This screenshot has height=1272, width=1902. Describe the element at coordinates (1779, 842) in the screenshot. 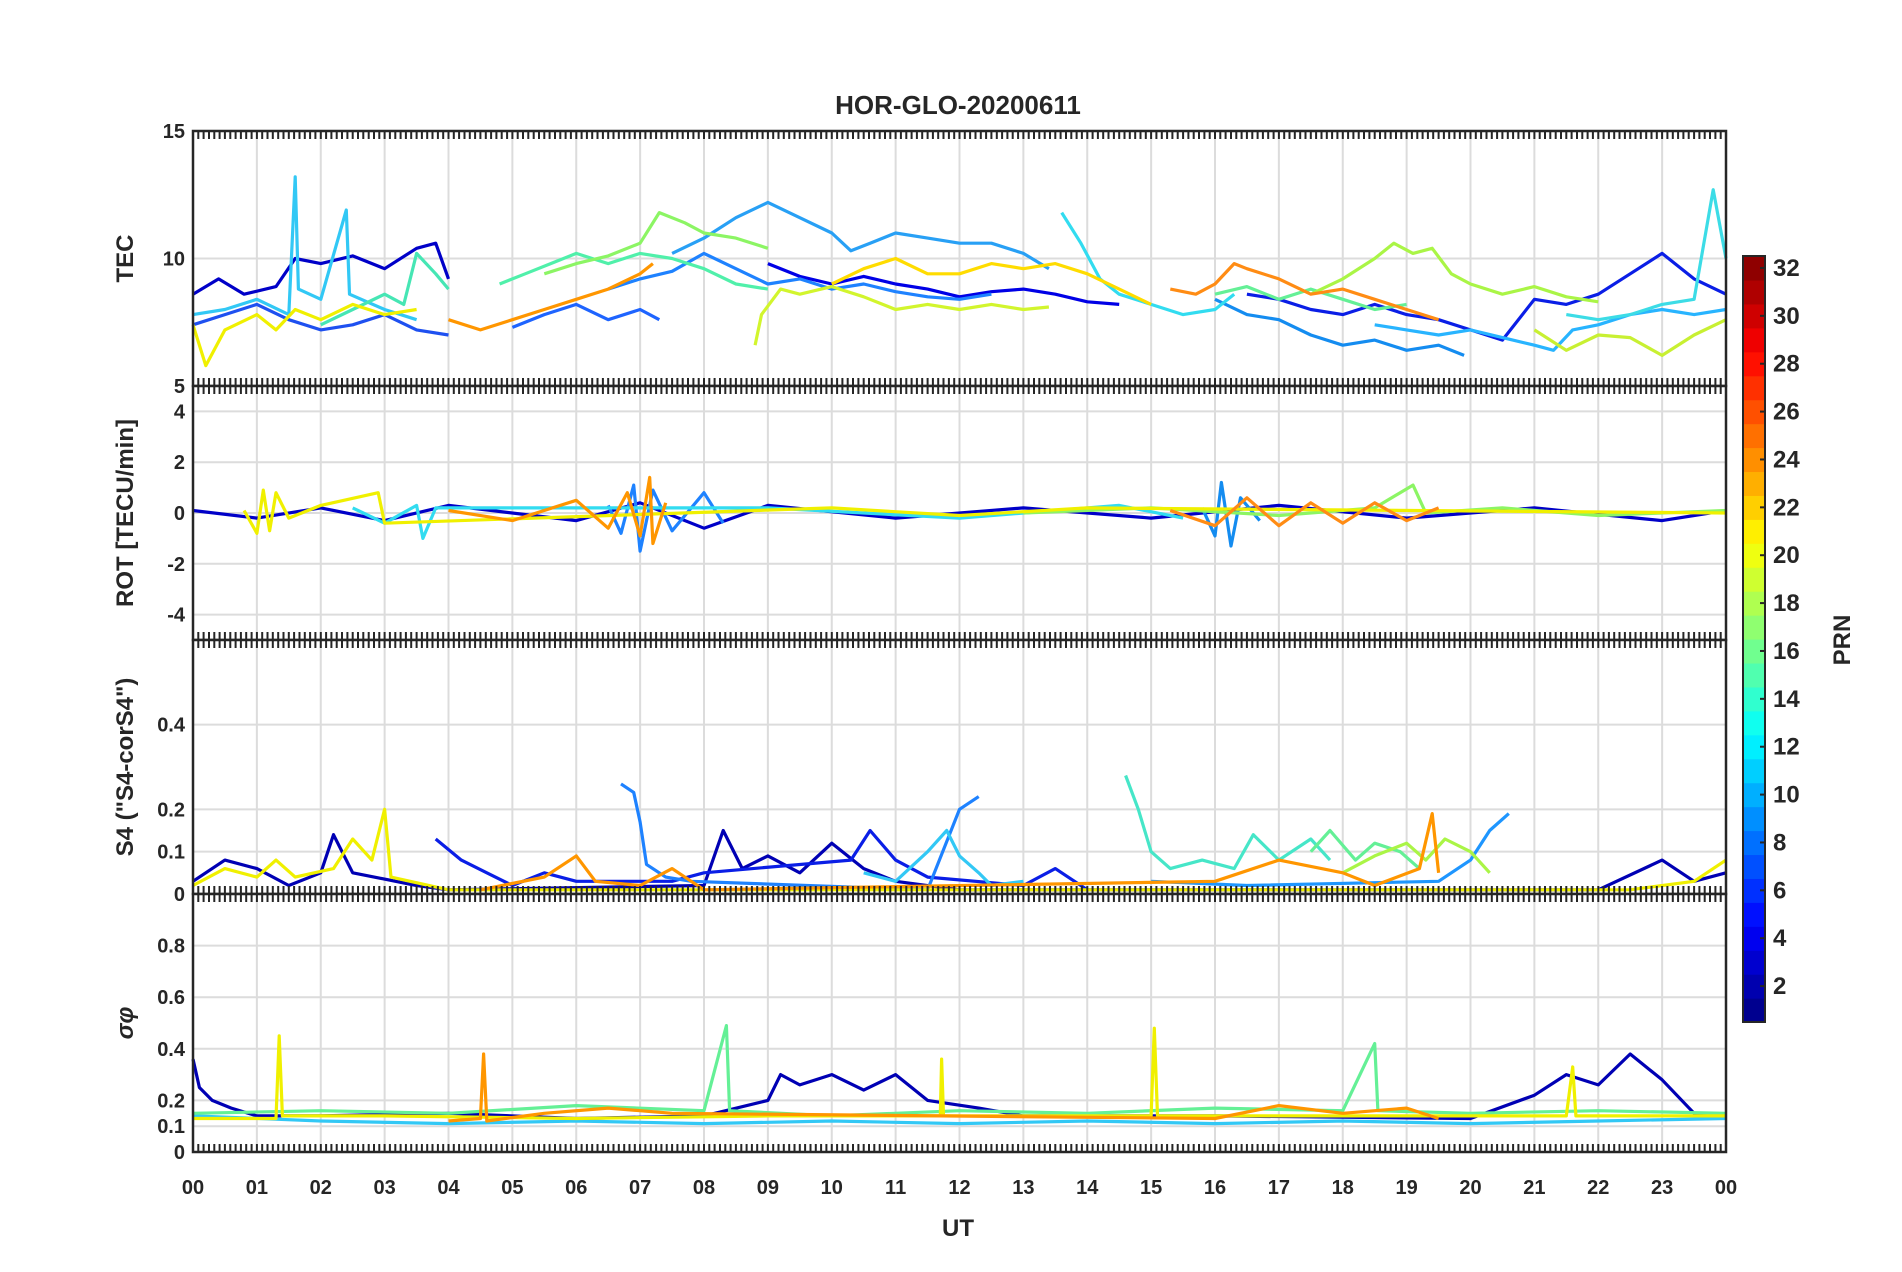

I see `colorbar-tick-label: 8` at that location.